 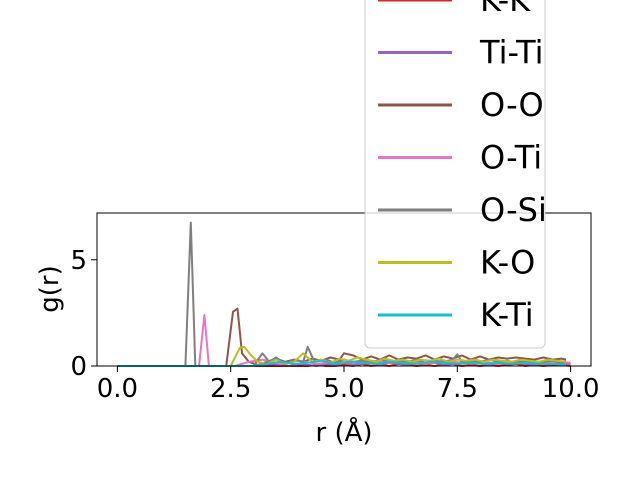 What do you see at coordinates (512, 105) in the screenshot?
I see `legend-label: O-O` at bounding box center [512, 105].